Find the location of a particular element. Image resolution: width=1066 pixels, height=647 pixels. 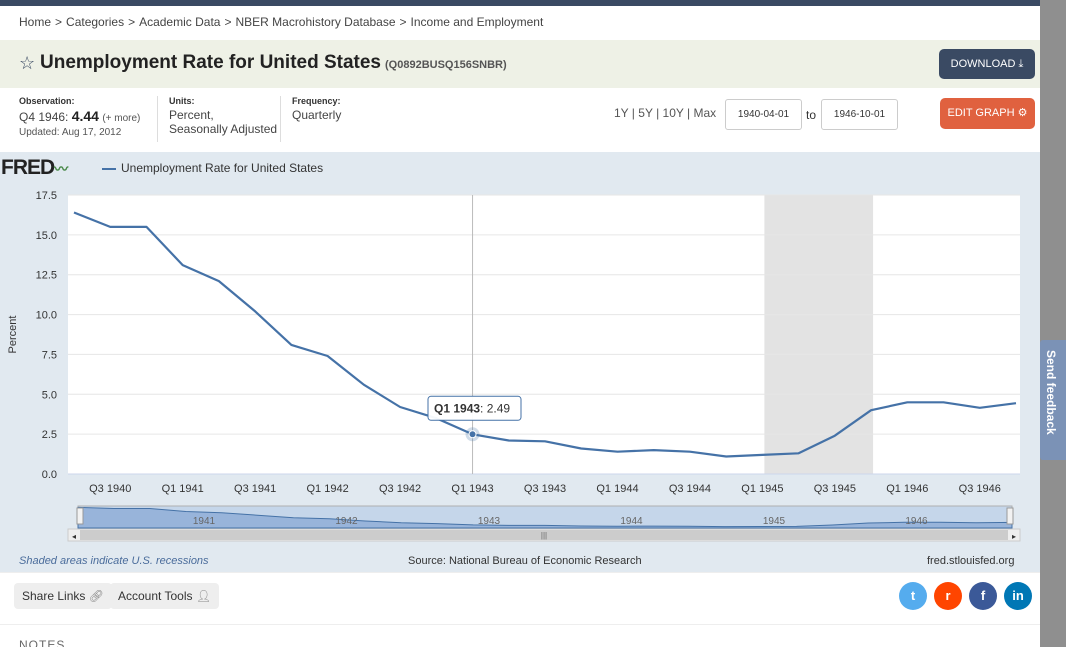

units-block: Units: Percent, Seasonally Adjusted is located at coordinates (223, 116).